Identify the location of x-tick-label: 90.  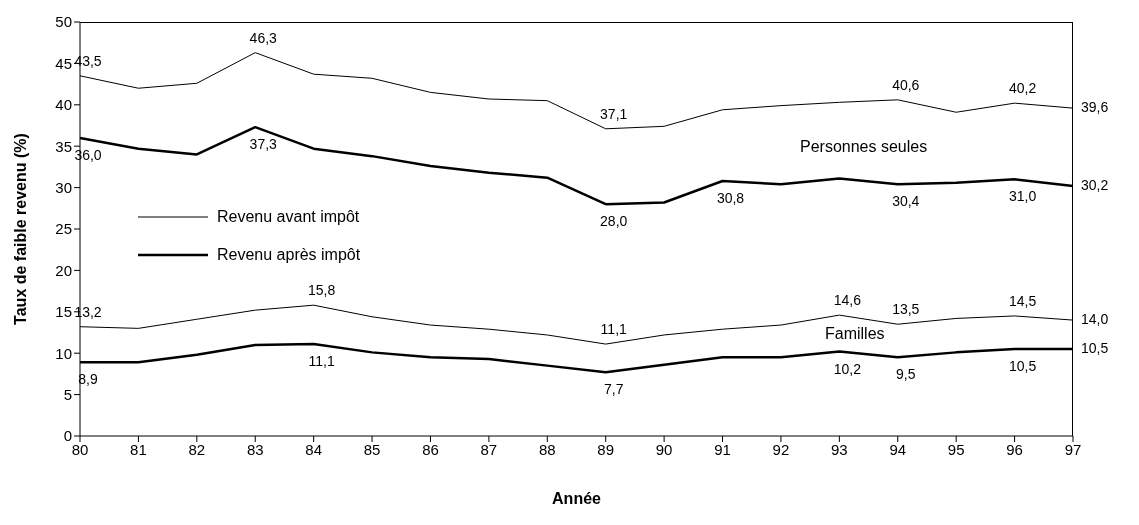
(664, 449).